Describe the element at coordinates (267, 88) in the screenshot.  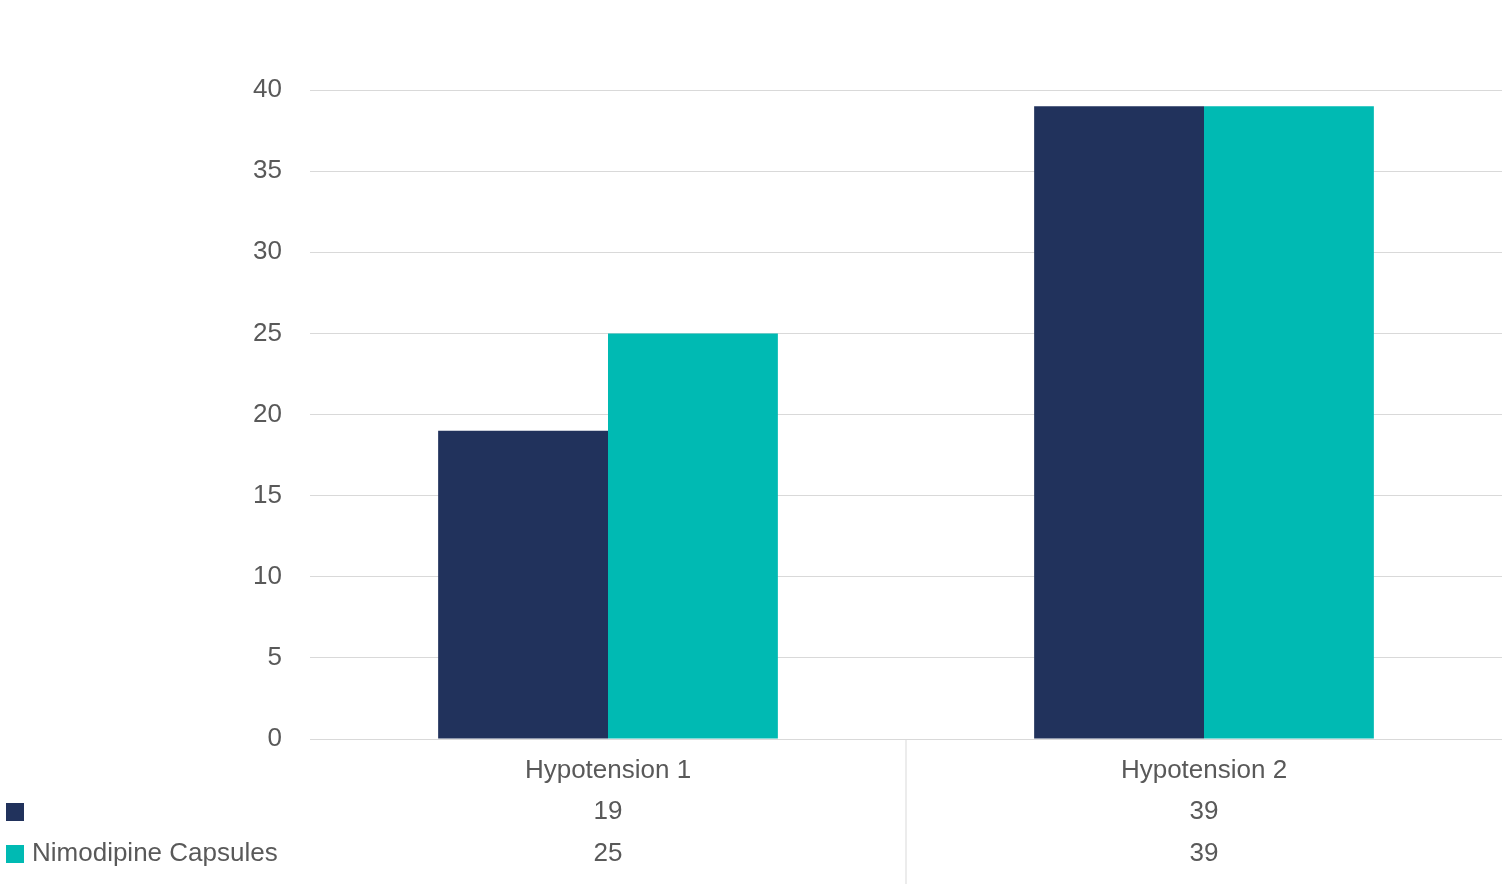
I see `y-tick-label: 40` at that location.